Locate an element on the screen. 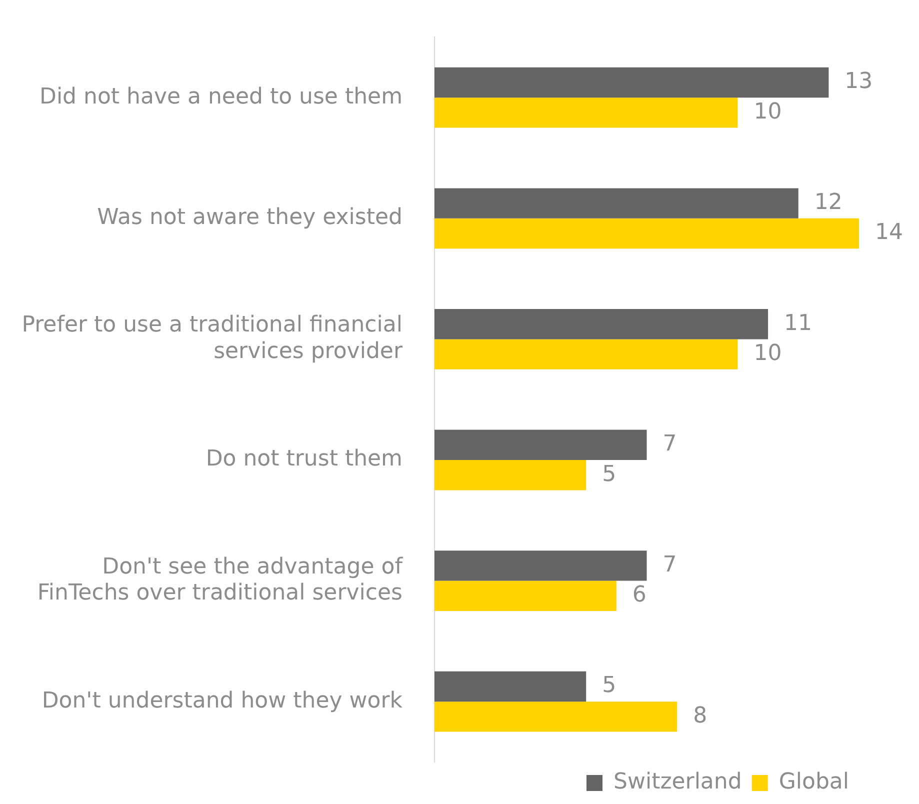 The width and height of the screenshot is (919, 804). y-tick-label: Don't see the advantage of FinTechs over traditional services is located at coordinates (220, 580).